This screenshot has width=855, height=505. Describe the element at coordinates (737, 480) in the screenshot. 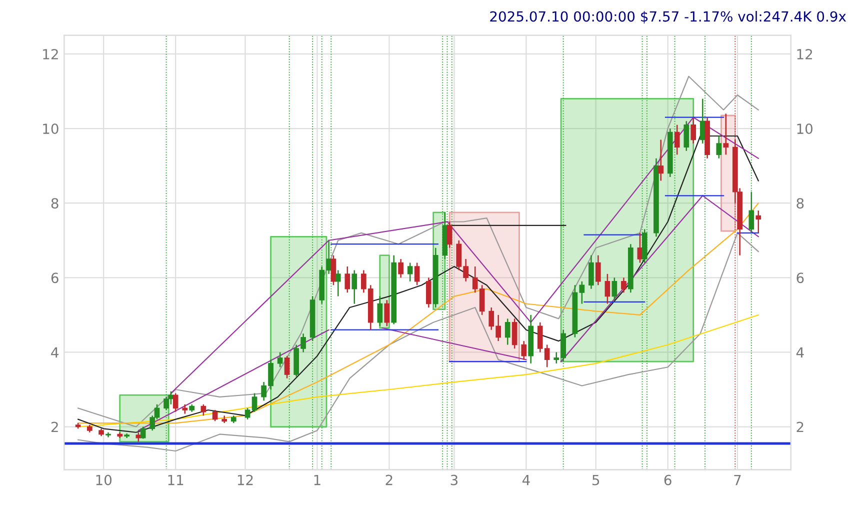

I see `x-tick-label: 7` at that location.